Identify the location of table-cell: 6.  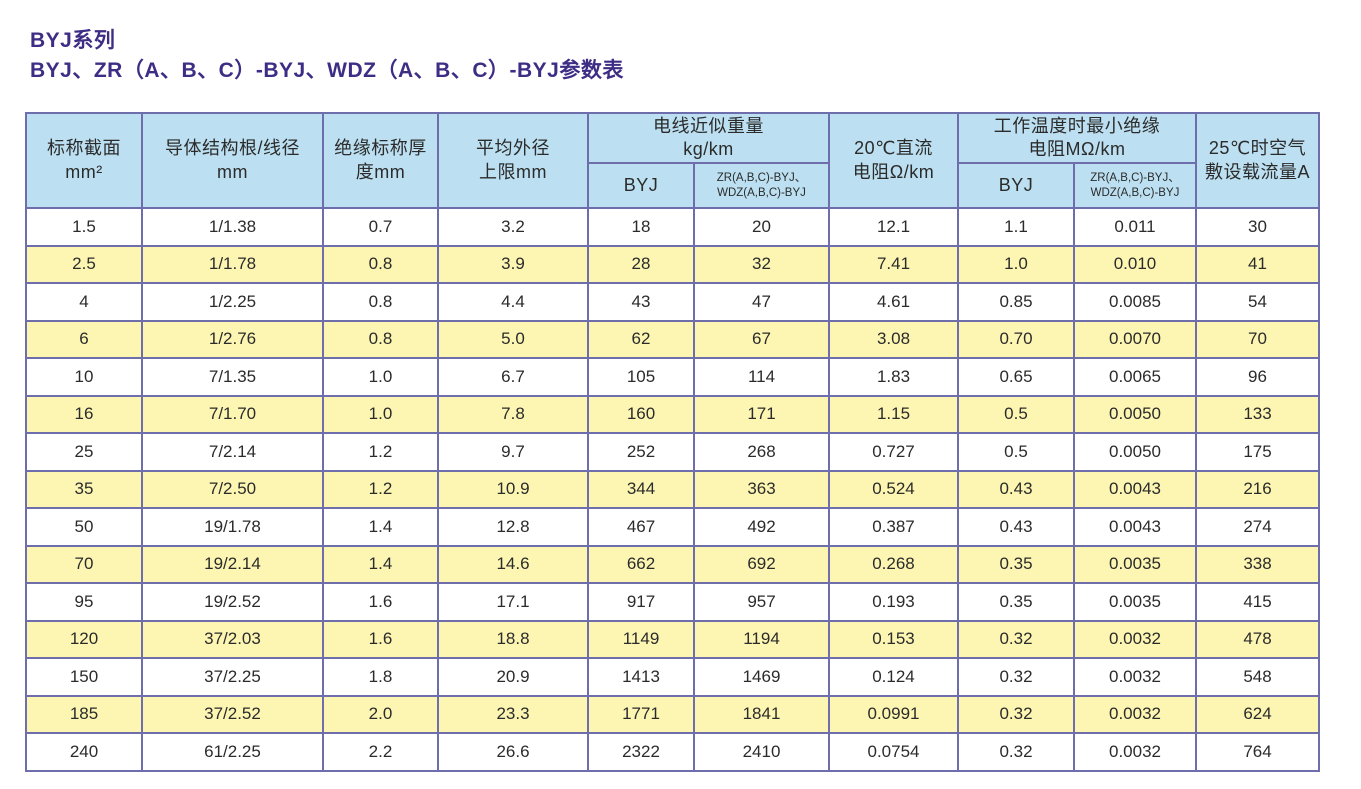
(84, 339).